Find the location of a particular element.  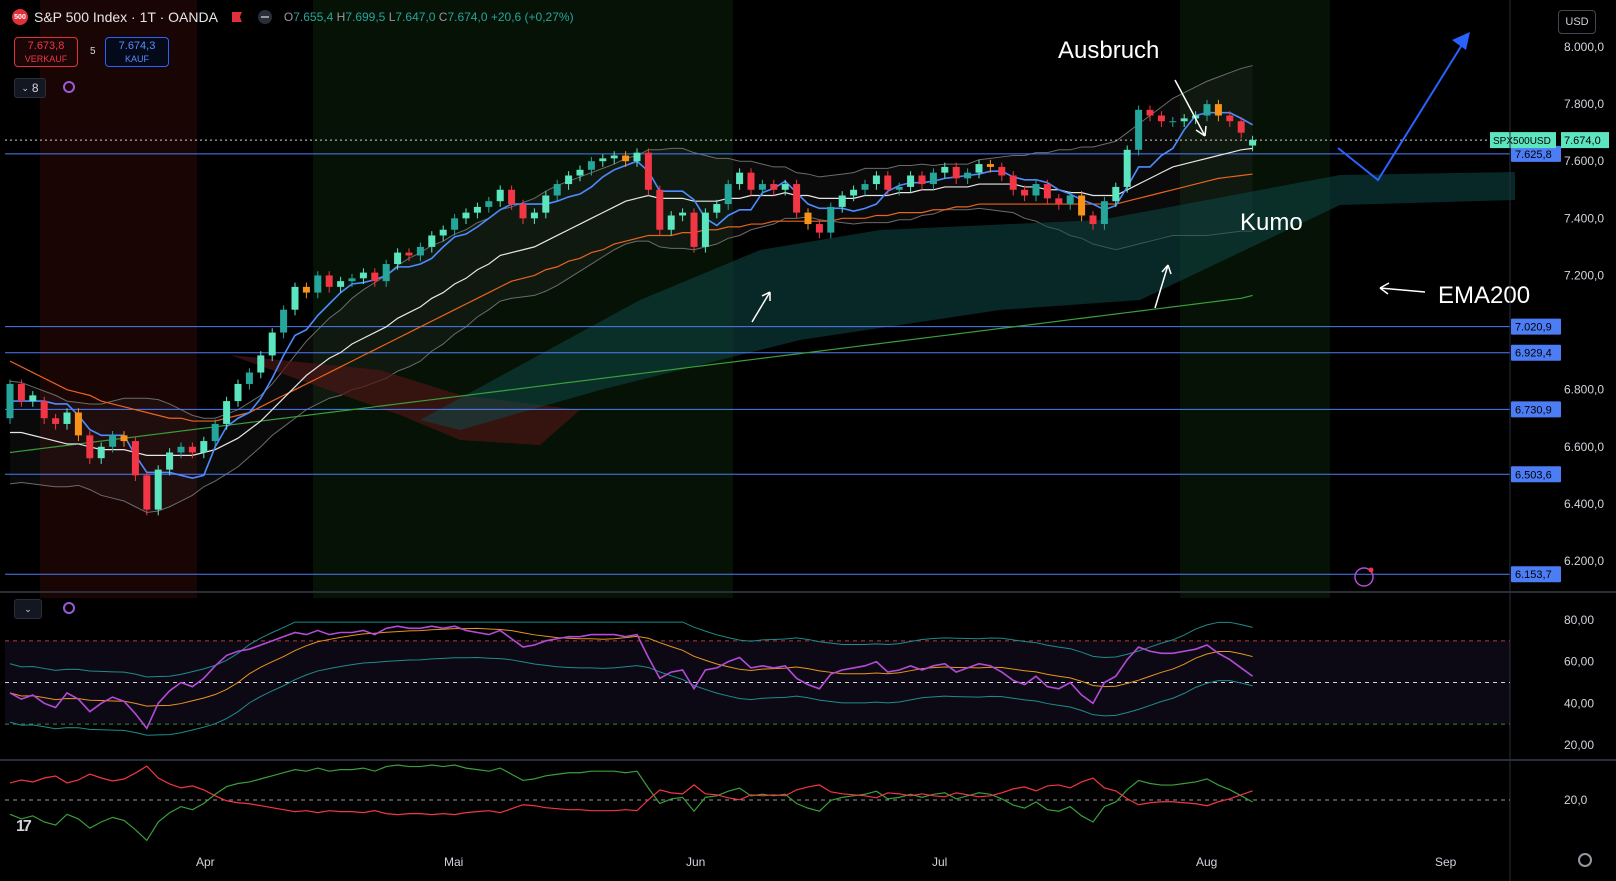

indicators-collapse-button: ⌄ 8 is located at coordinates (30, 88).